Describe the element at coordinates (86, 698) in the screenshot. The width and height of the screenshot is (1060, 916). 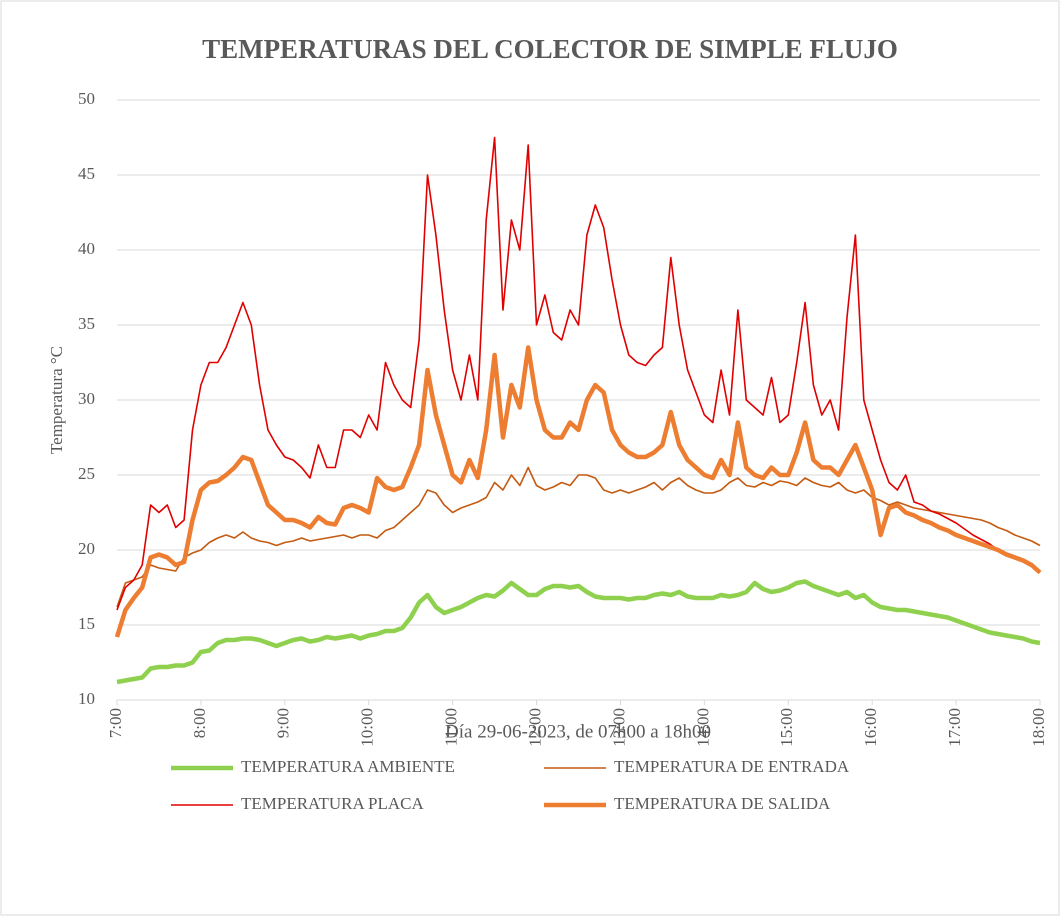
I see `y-tick-label: 10` at that location.